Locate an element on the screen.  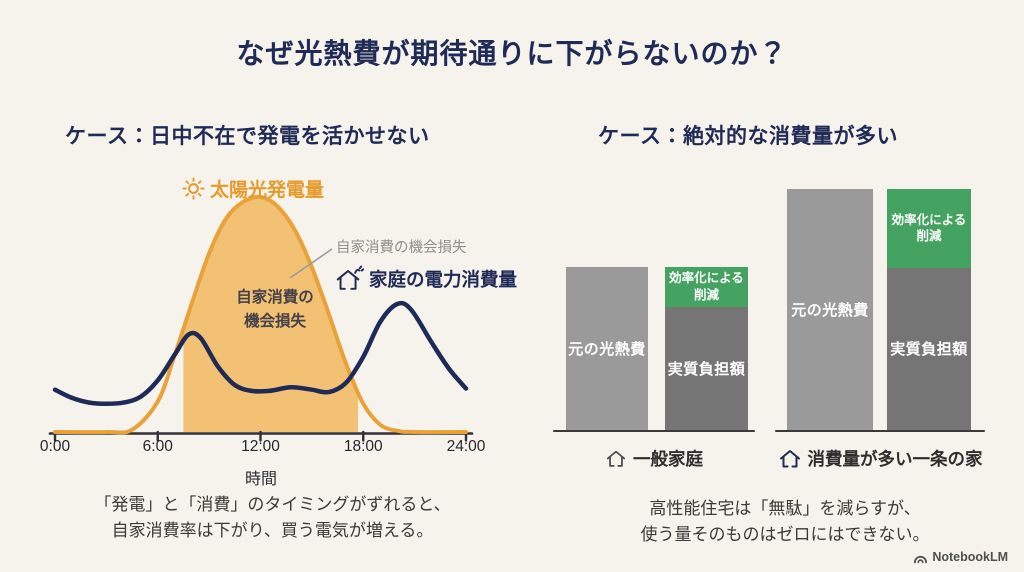
x-tick-0: 0:00 is located at coordinates (55, 446).